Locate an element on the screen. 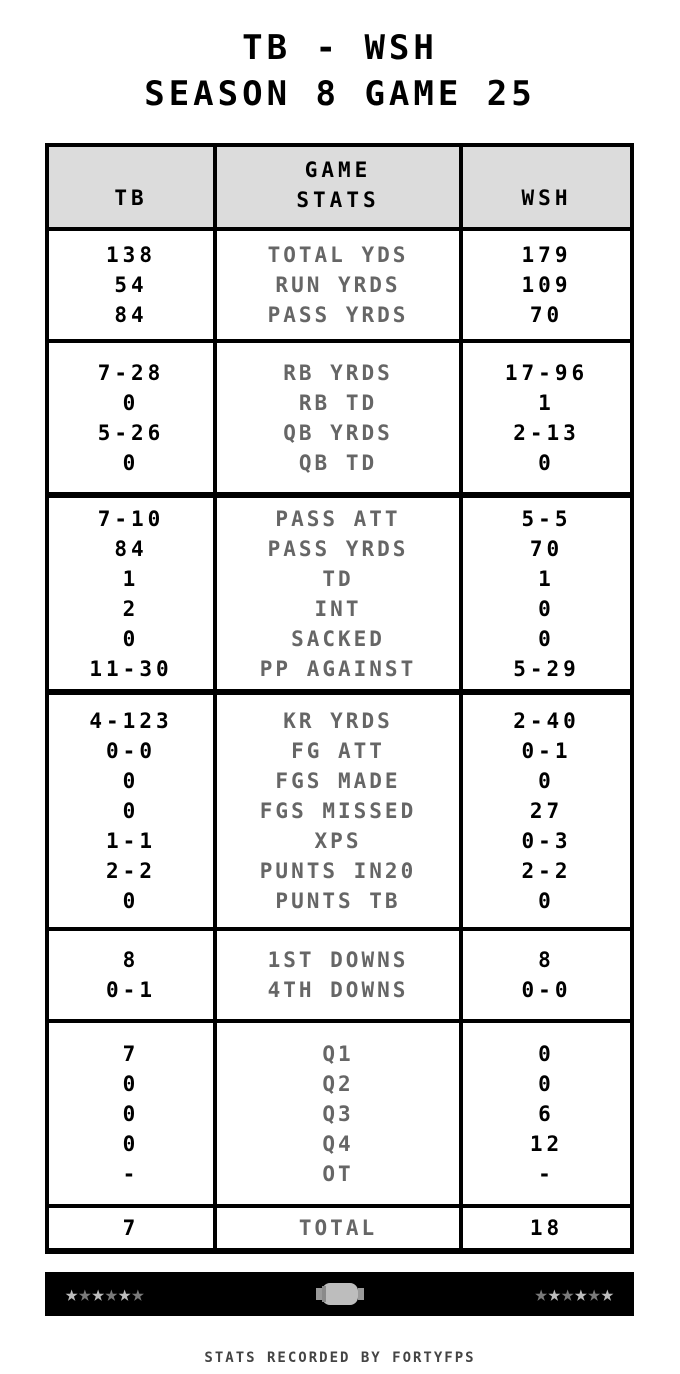 This screenshot has width=680, height=1374. stat-labels: PASS ATT PASS YRDS TD INT SACKED PP AGAINST is located at coordinates (340, 593).